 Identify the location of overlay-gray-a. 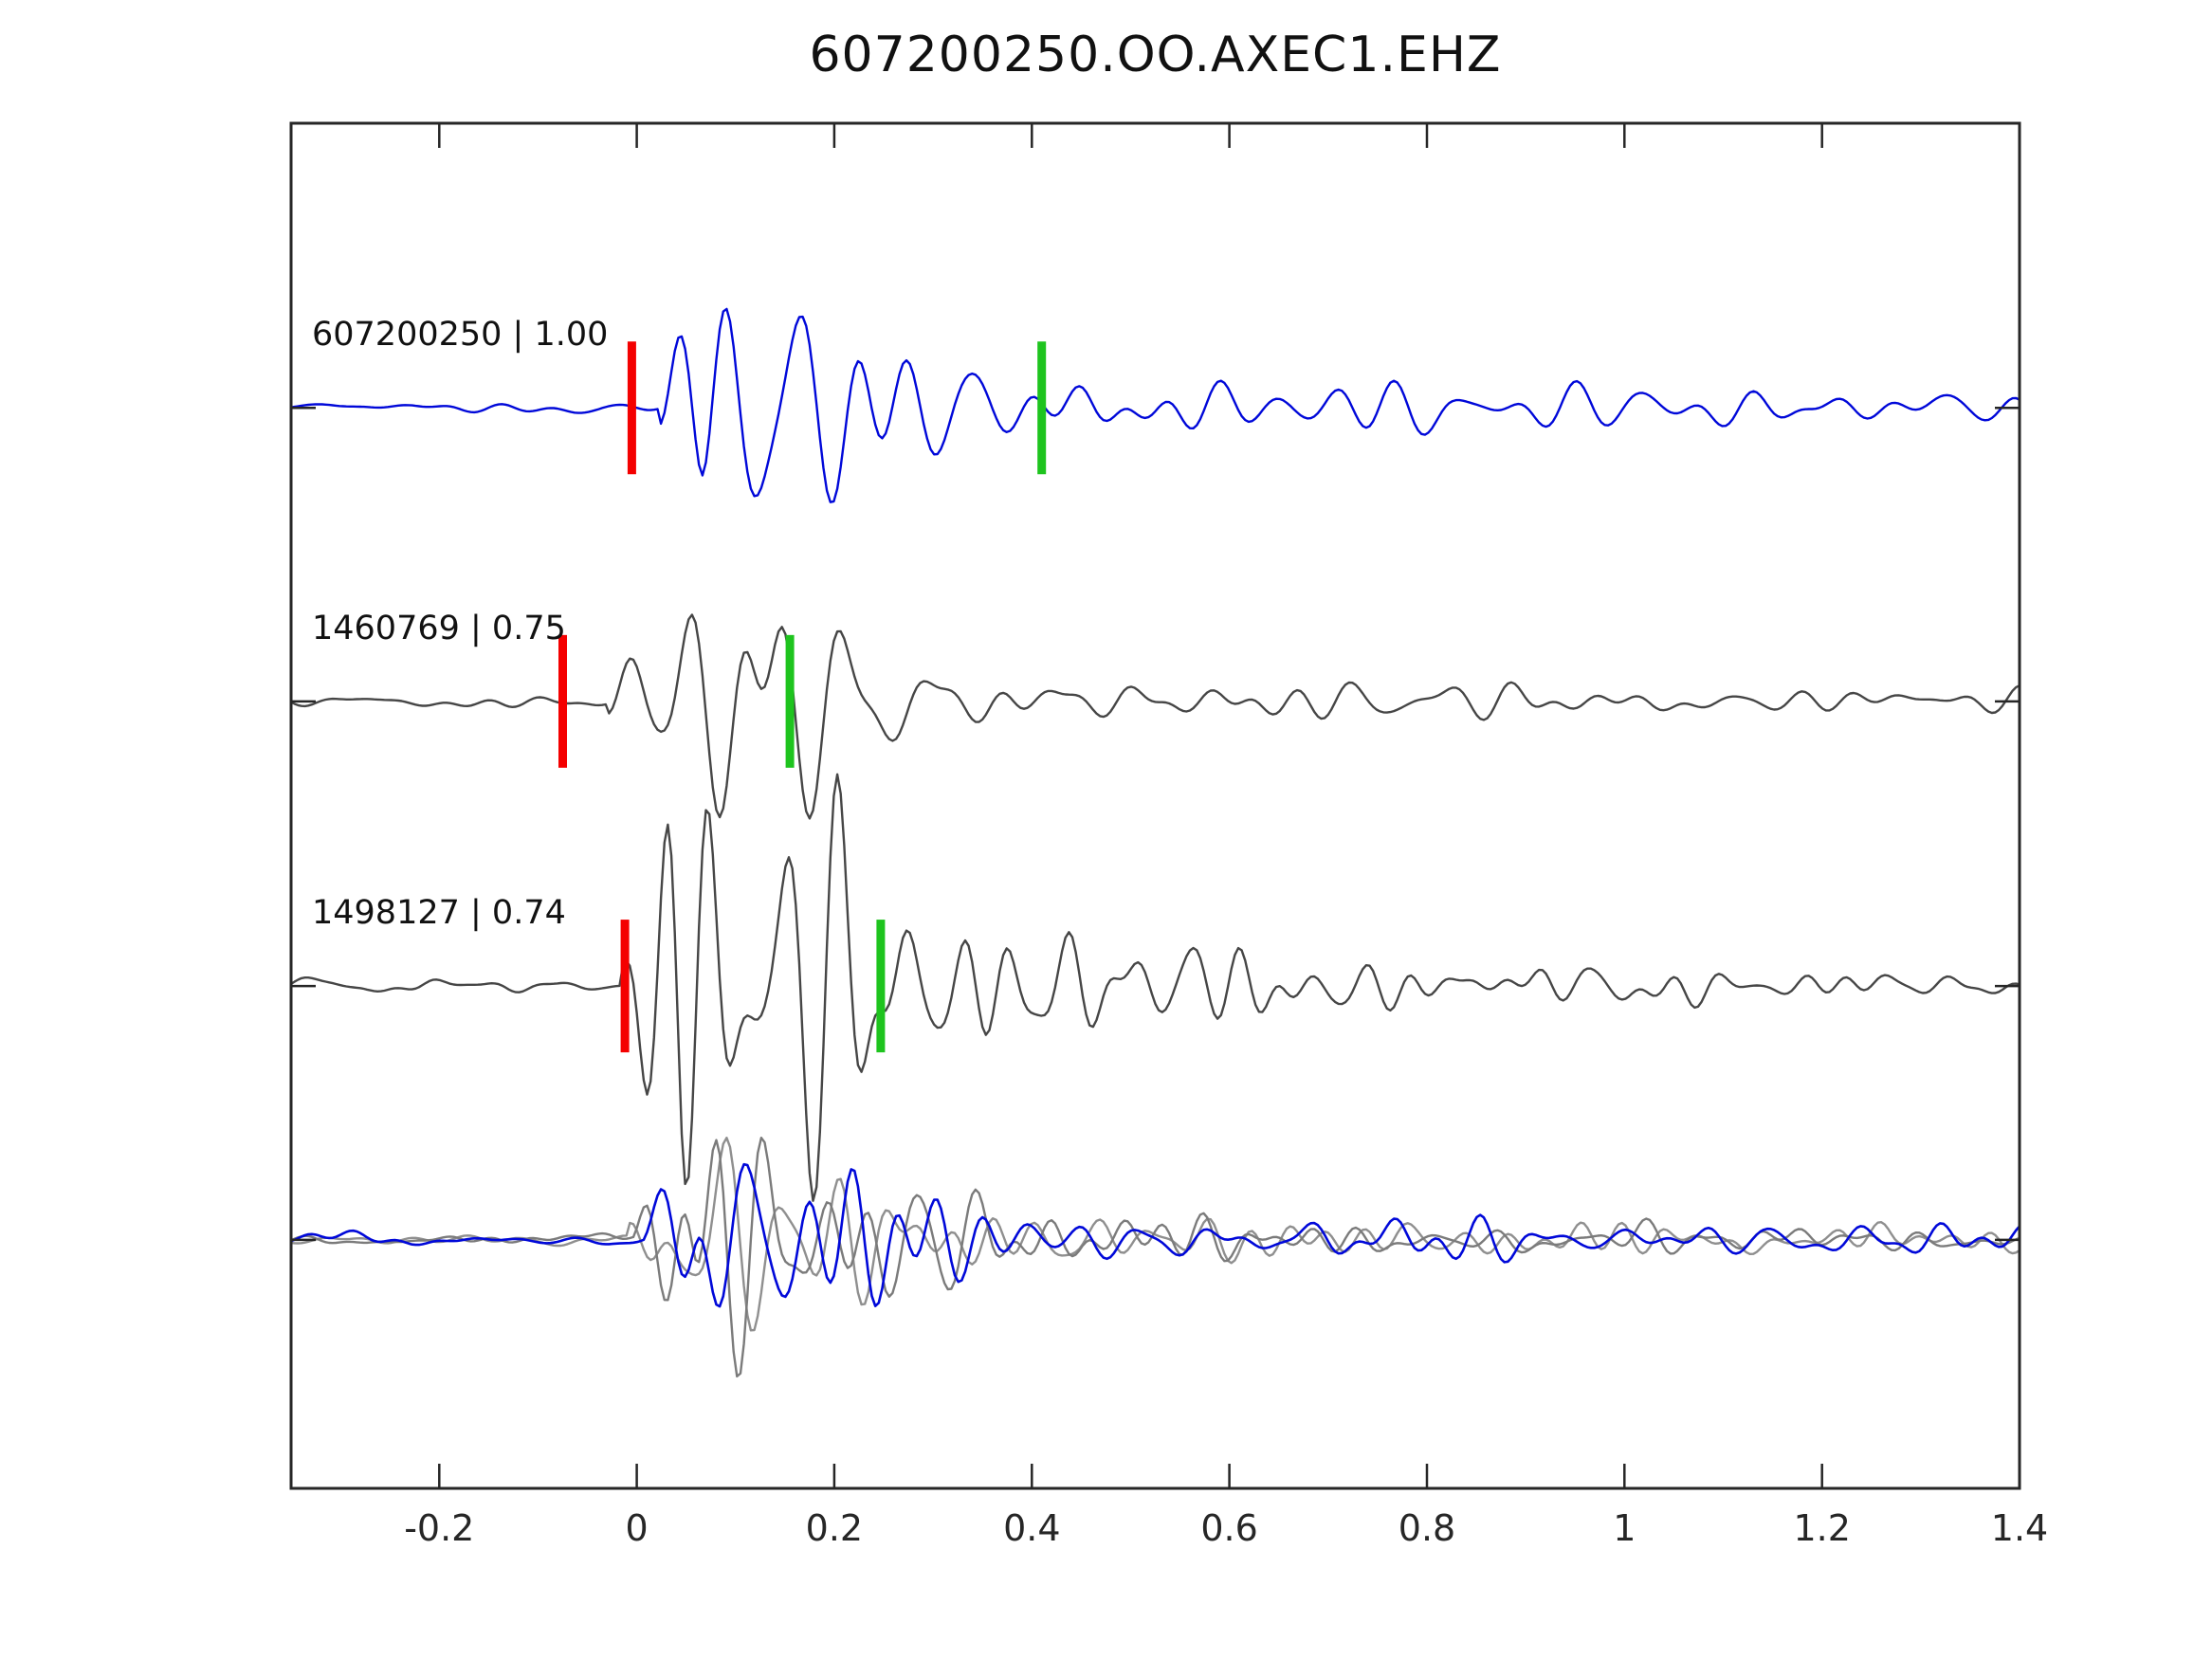
(1155, 1234).